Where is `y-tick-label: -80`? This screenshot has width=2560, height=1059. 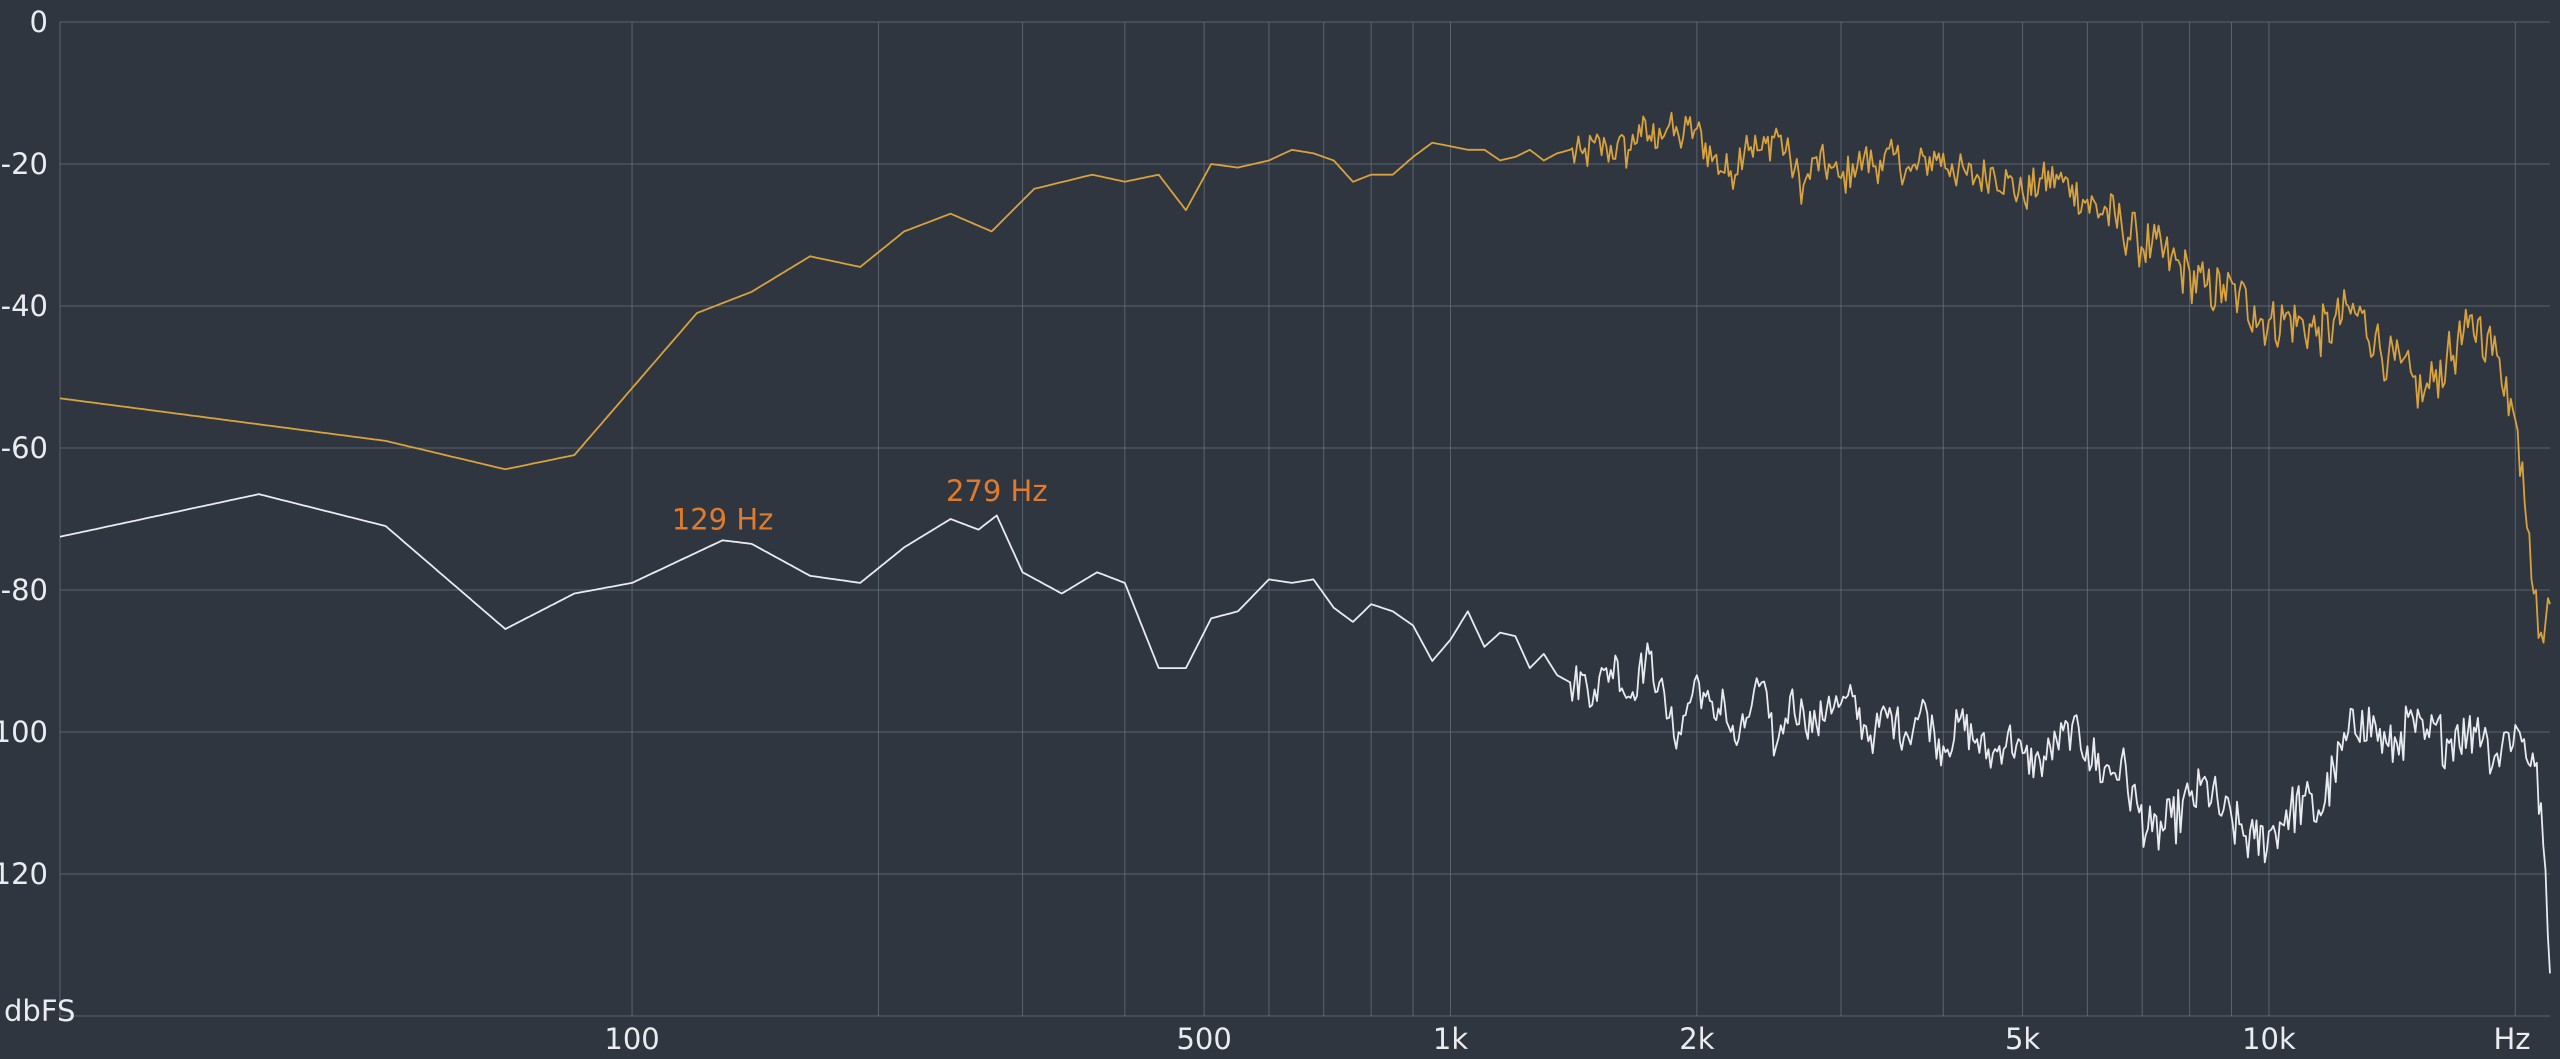 y-tick-label: -80 is located at coordinates (24, 590).